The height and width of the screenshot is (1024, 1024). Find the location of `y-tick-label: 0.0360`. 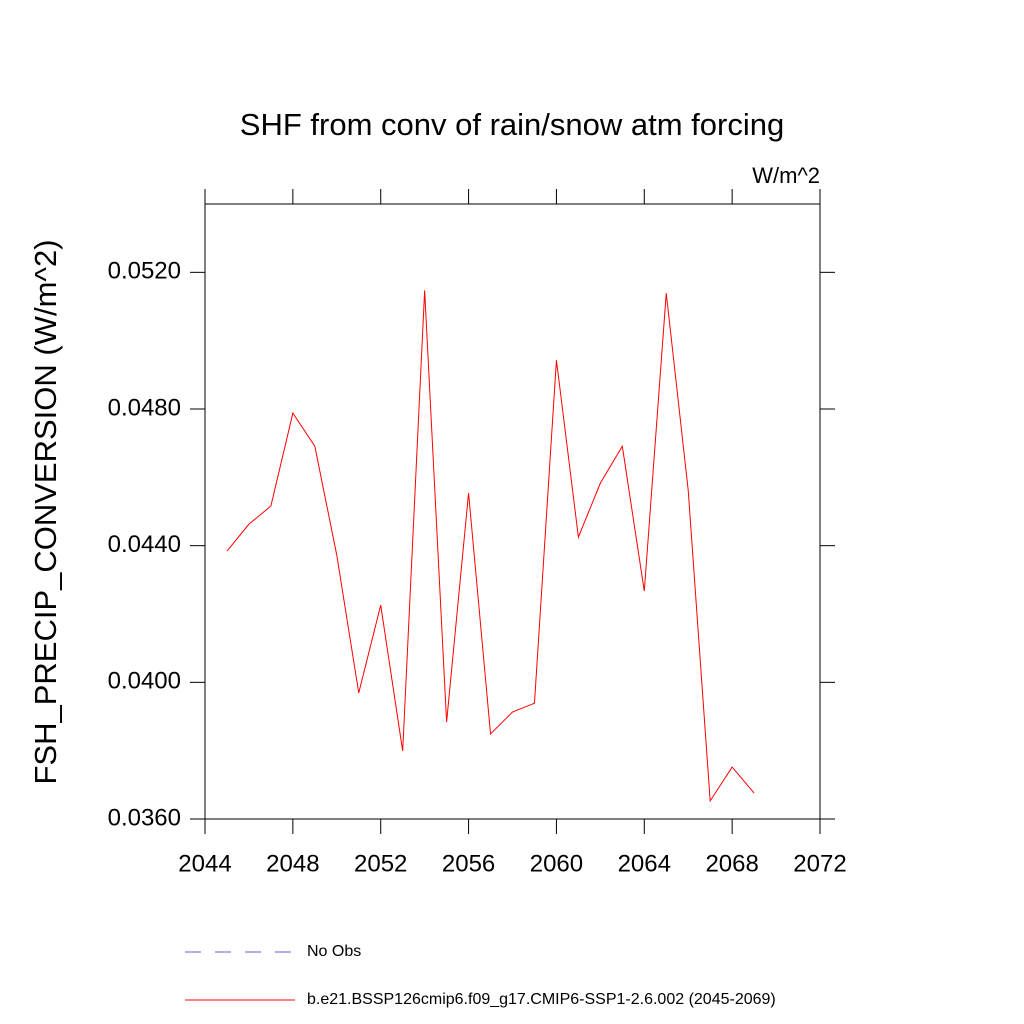

y-tick-label: 0.0360 is located at coordinates (144, 817).